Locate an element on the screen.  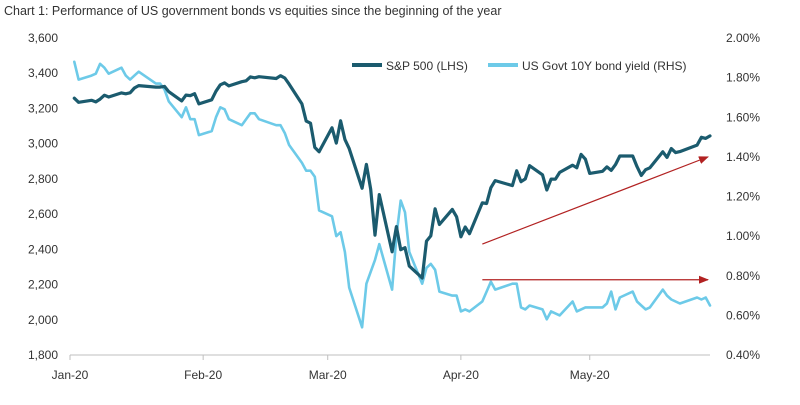
legend-label-sp500: S&P 500 (LHS) is located at coordinates (427, 66).